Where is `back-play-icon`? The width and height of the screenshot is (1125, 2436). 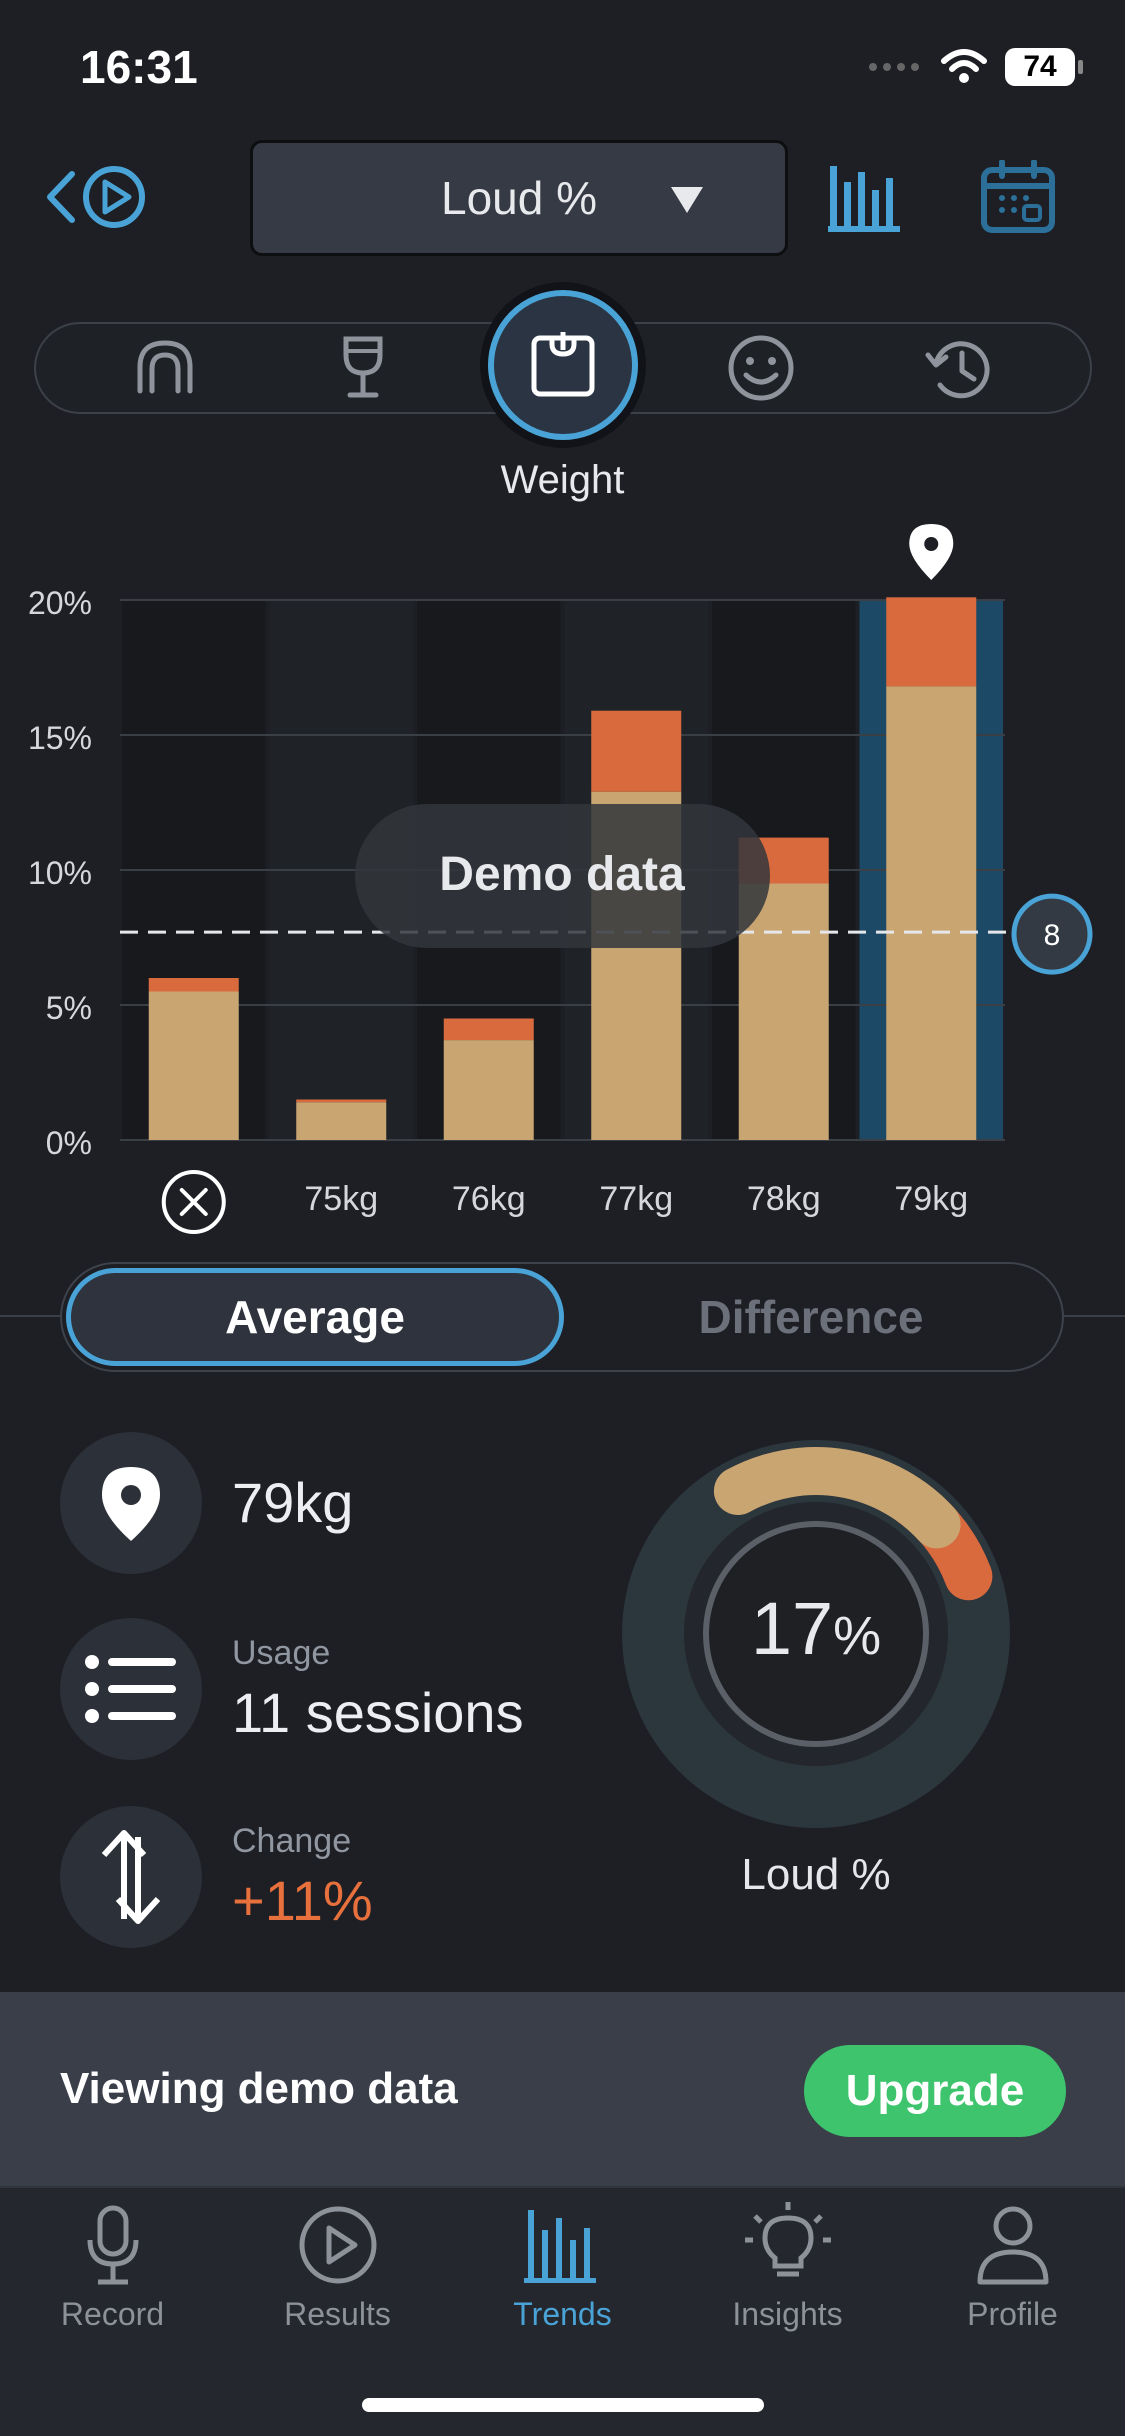 back-play-icon is located at coordinates (99, 197).